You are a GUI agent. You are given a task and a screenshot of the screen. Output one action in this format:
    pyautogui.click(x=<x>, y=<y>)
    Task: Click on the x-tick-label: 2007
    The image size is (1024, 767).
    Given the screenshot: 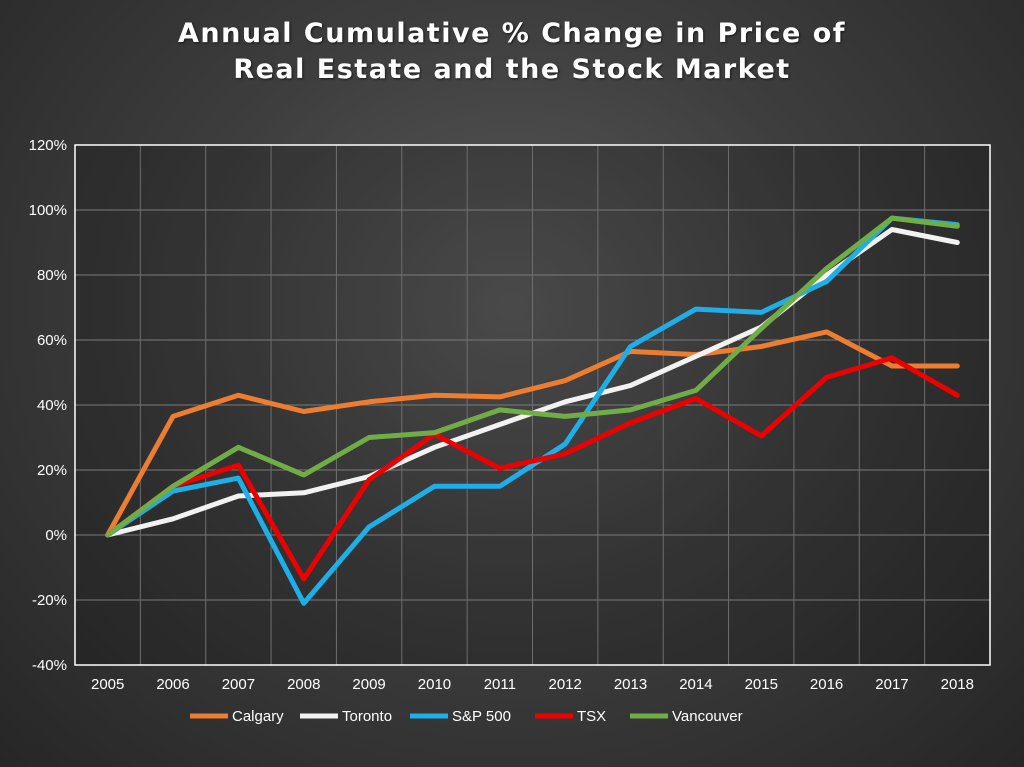 What is the action you would take?
    pyautogui.click(x=238, y=684)
    